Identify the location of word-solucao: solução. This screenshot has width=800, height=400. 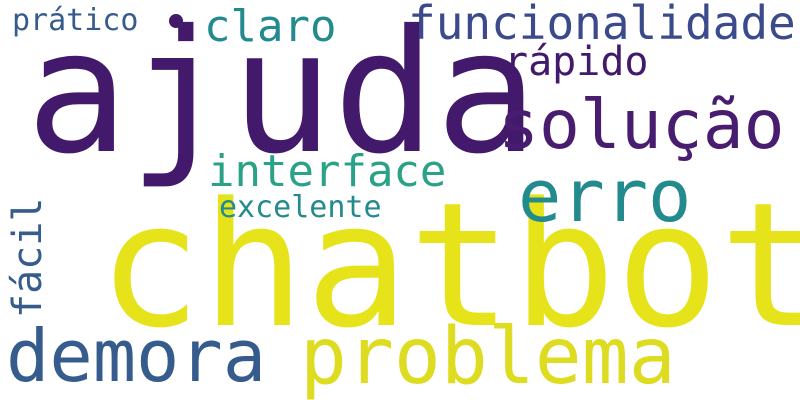
(641, 125).